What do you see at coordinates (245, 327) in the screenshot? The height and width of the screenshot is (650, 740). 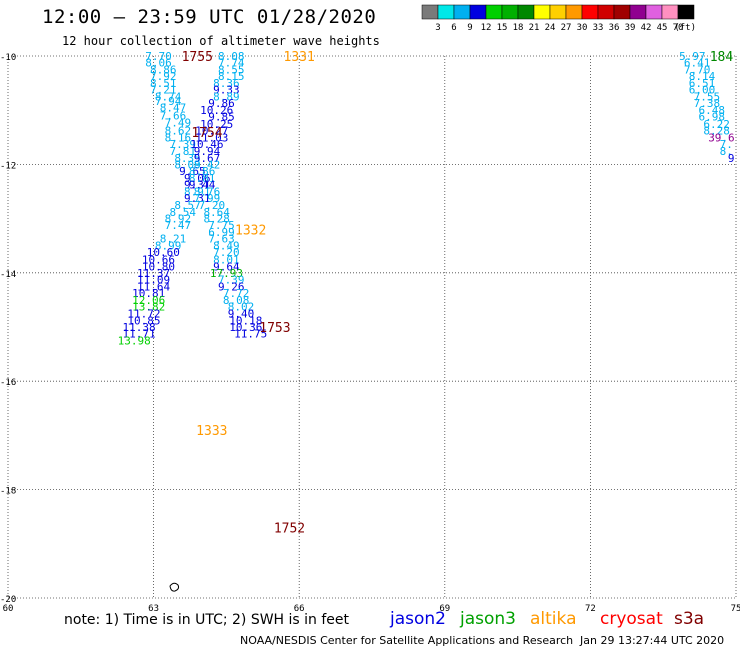 I see `wave-height-value: 10.36` at bounding box center [245, 327].